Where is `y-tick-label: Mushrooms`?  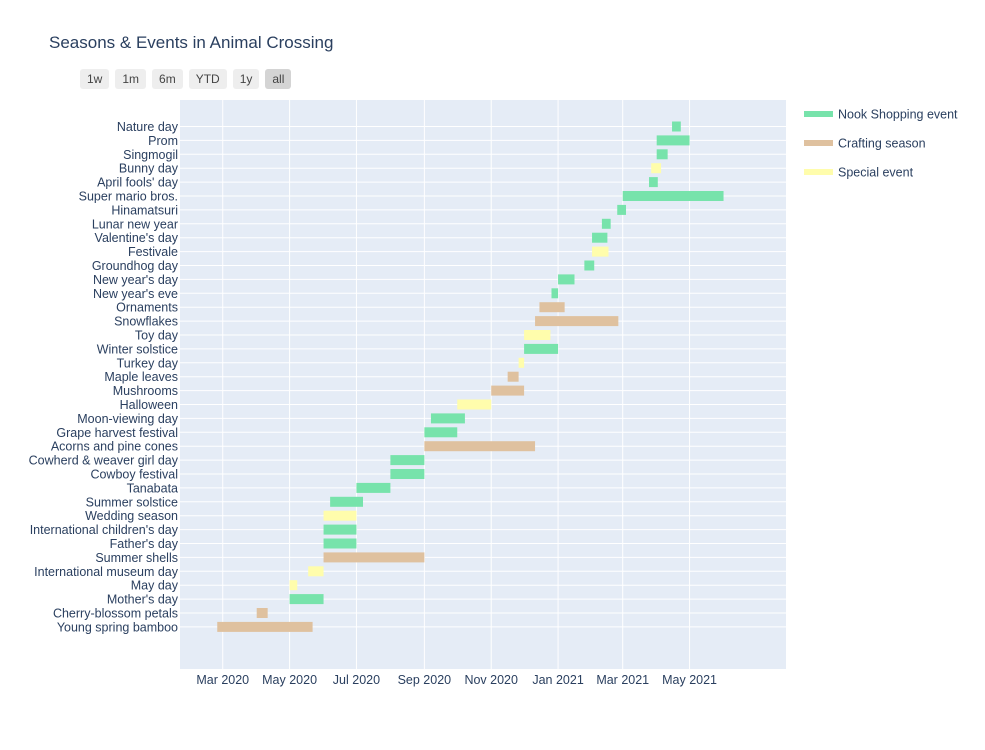 y-tick-label: Mushrooms is located at coordinates (145, 391).